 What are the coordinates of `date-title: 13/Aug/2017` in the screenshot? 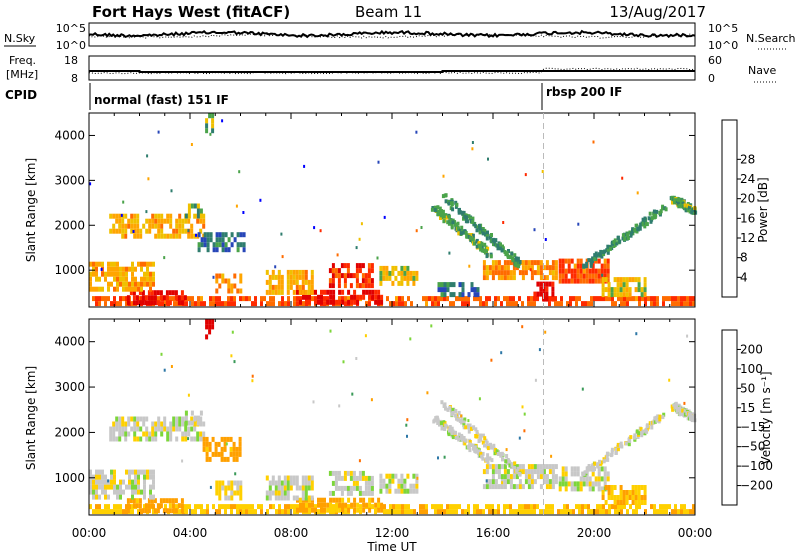 It's located at (657, 12).